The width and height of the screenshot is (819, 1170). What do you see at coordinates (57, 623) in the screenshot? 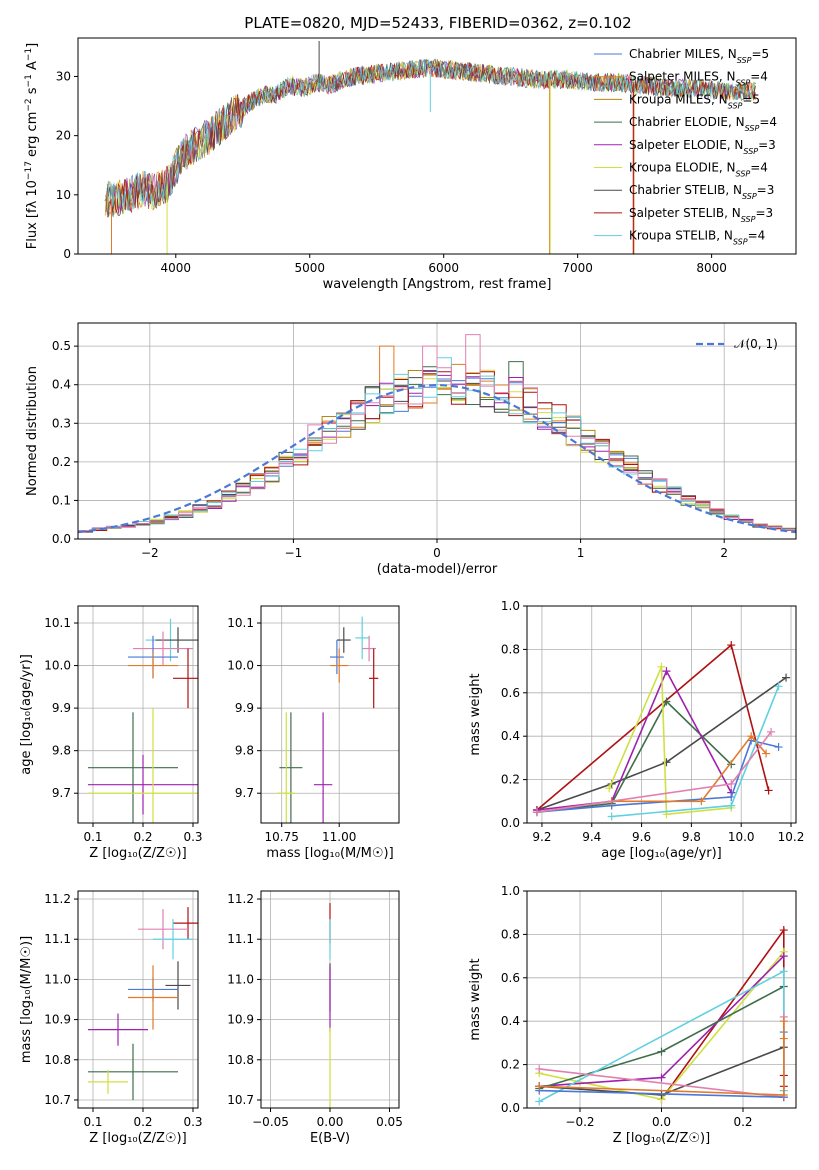
I see `y-tick-label: 10.1` at bounding box center [57, 623].